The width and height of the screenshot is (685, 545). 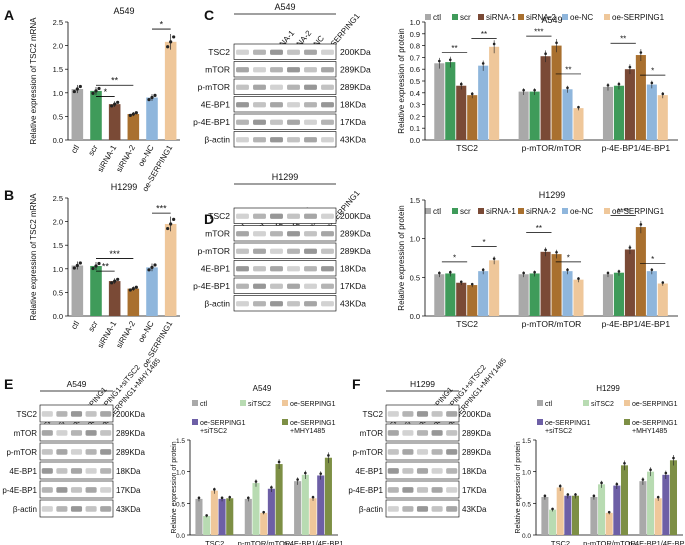 I want to click on legend-entry: +siTSC2, so click(x=213, y=431).